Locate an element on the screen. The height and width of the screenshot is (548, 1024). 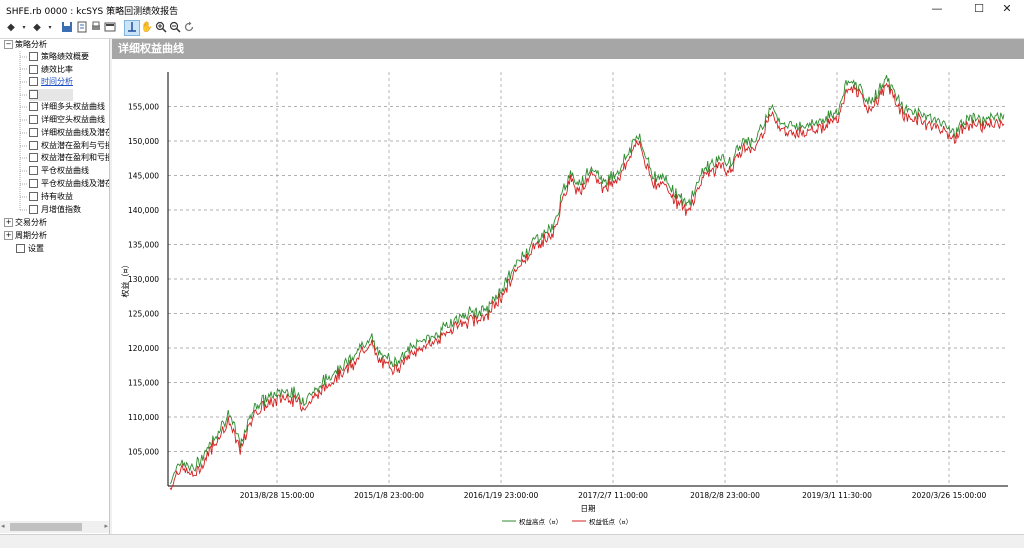
tree-item-potential-profit-loss-1: 权益潜在盈利与亏损 is located at coordinates (69, 146).